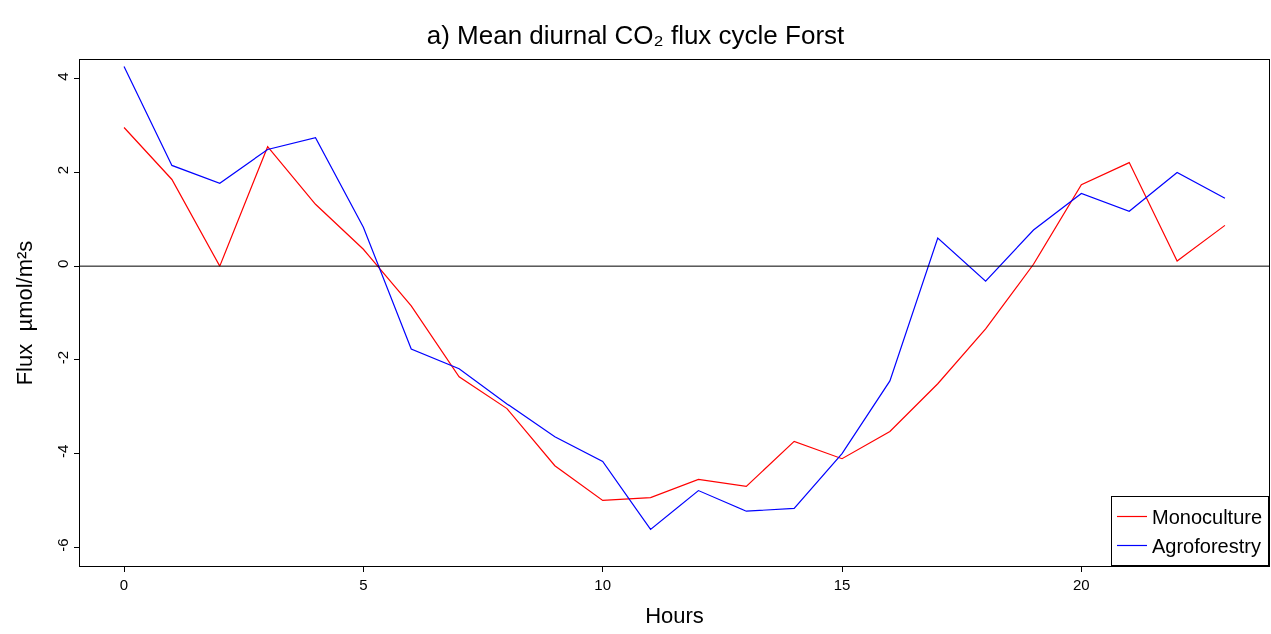  What do you see at coordinates (62, 170) in the screenshot?
I see `y-tick-label: 2` at bounding box center [62, 170].